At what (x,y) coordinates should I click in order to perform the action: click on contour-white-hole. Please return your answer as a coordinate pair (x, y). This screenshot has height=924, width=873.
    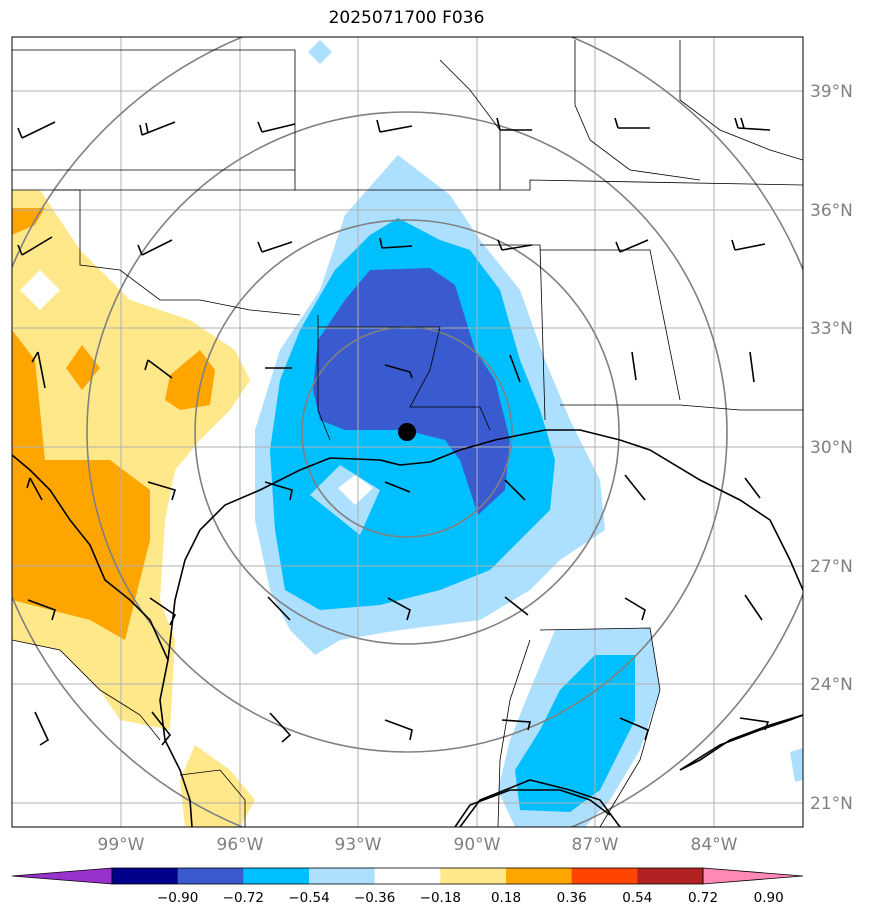
    Looking at the image, I should click on (40, 290).